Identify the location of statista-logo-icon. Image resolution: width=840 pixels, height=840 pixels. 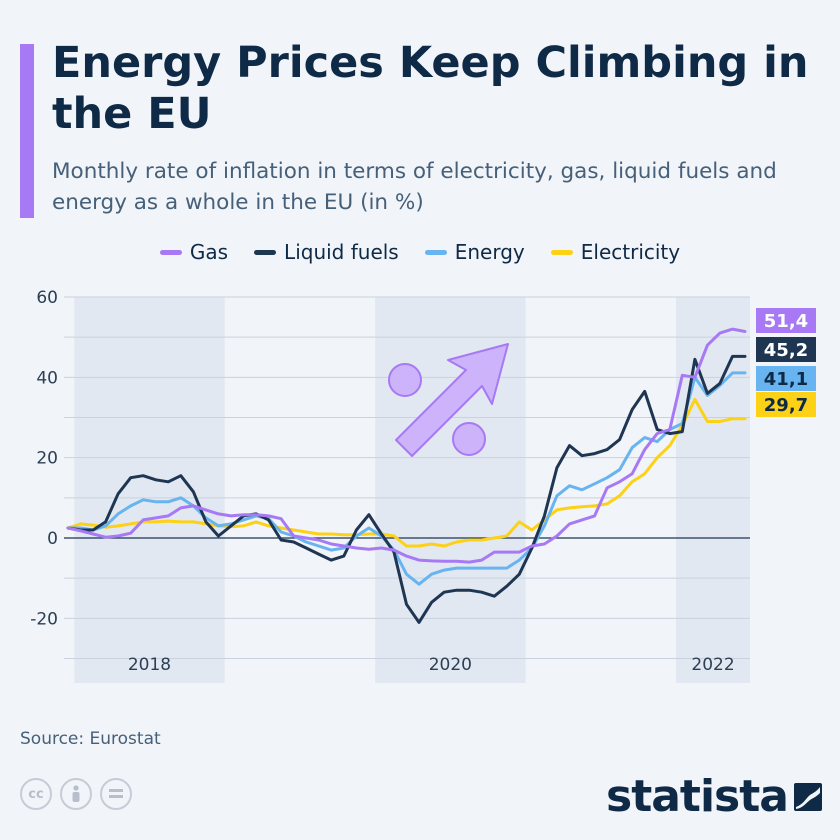
(807, 797).